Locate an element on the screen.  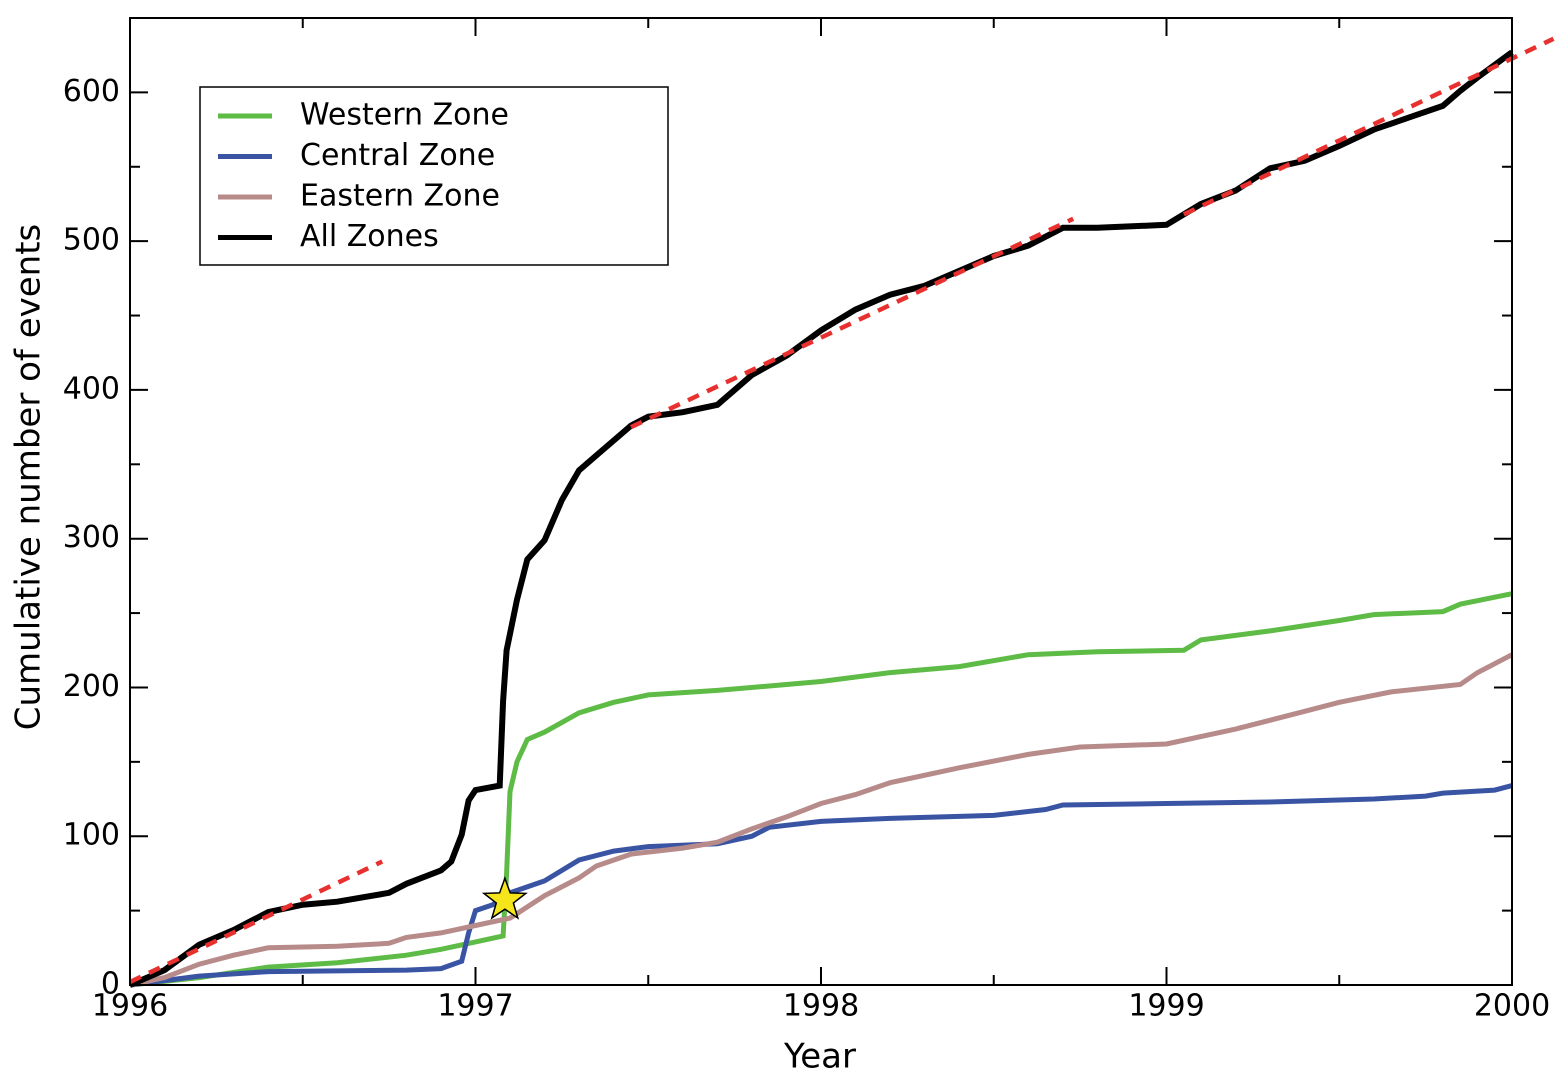
legend-box is located at coordinates (434, 176).